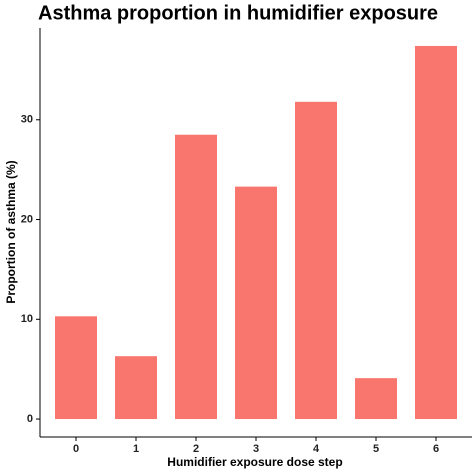 This screenshot has height=474, width=474. I want to click on x-tick-label: 4, so click(316, 449).